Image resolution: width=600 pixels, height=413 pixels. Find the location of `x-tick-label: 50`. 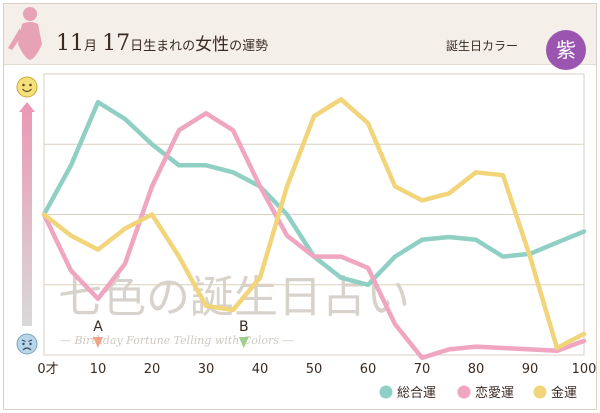

x-tick-label: 50 is located at coordinates (314, 369).